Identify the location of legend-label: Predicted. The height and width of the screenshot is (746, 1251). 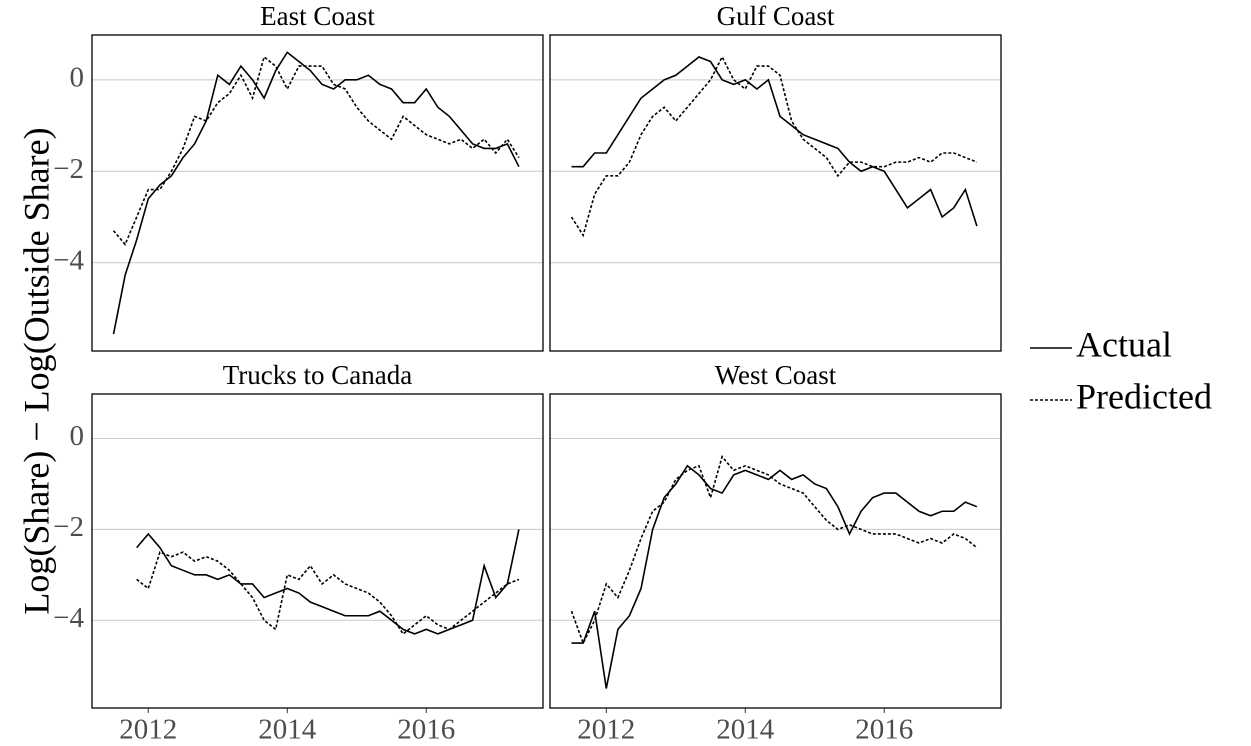
(1144, 396).